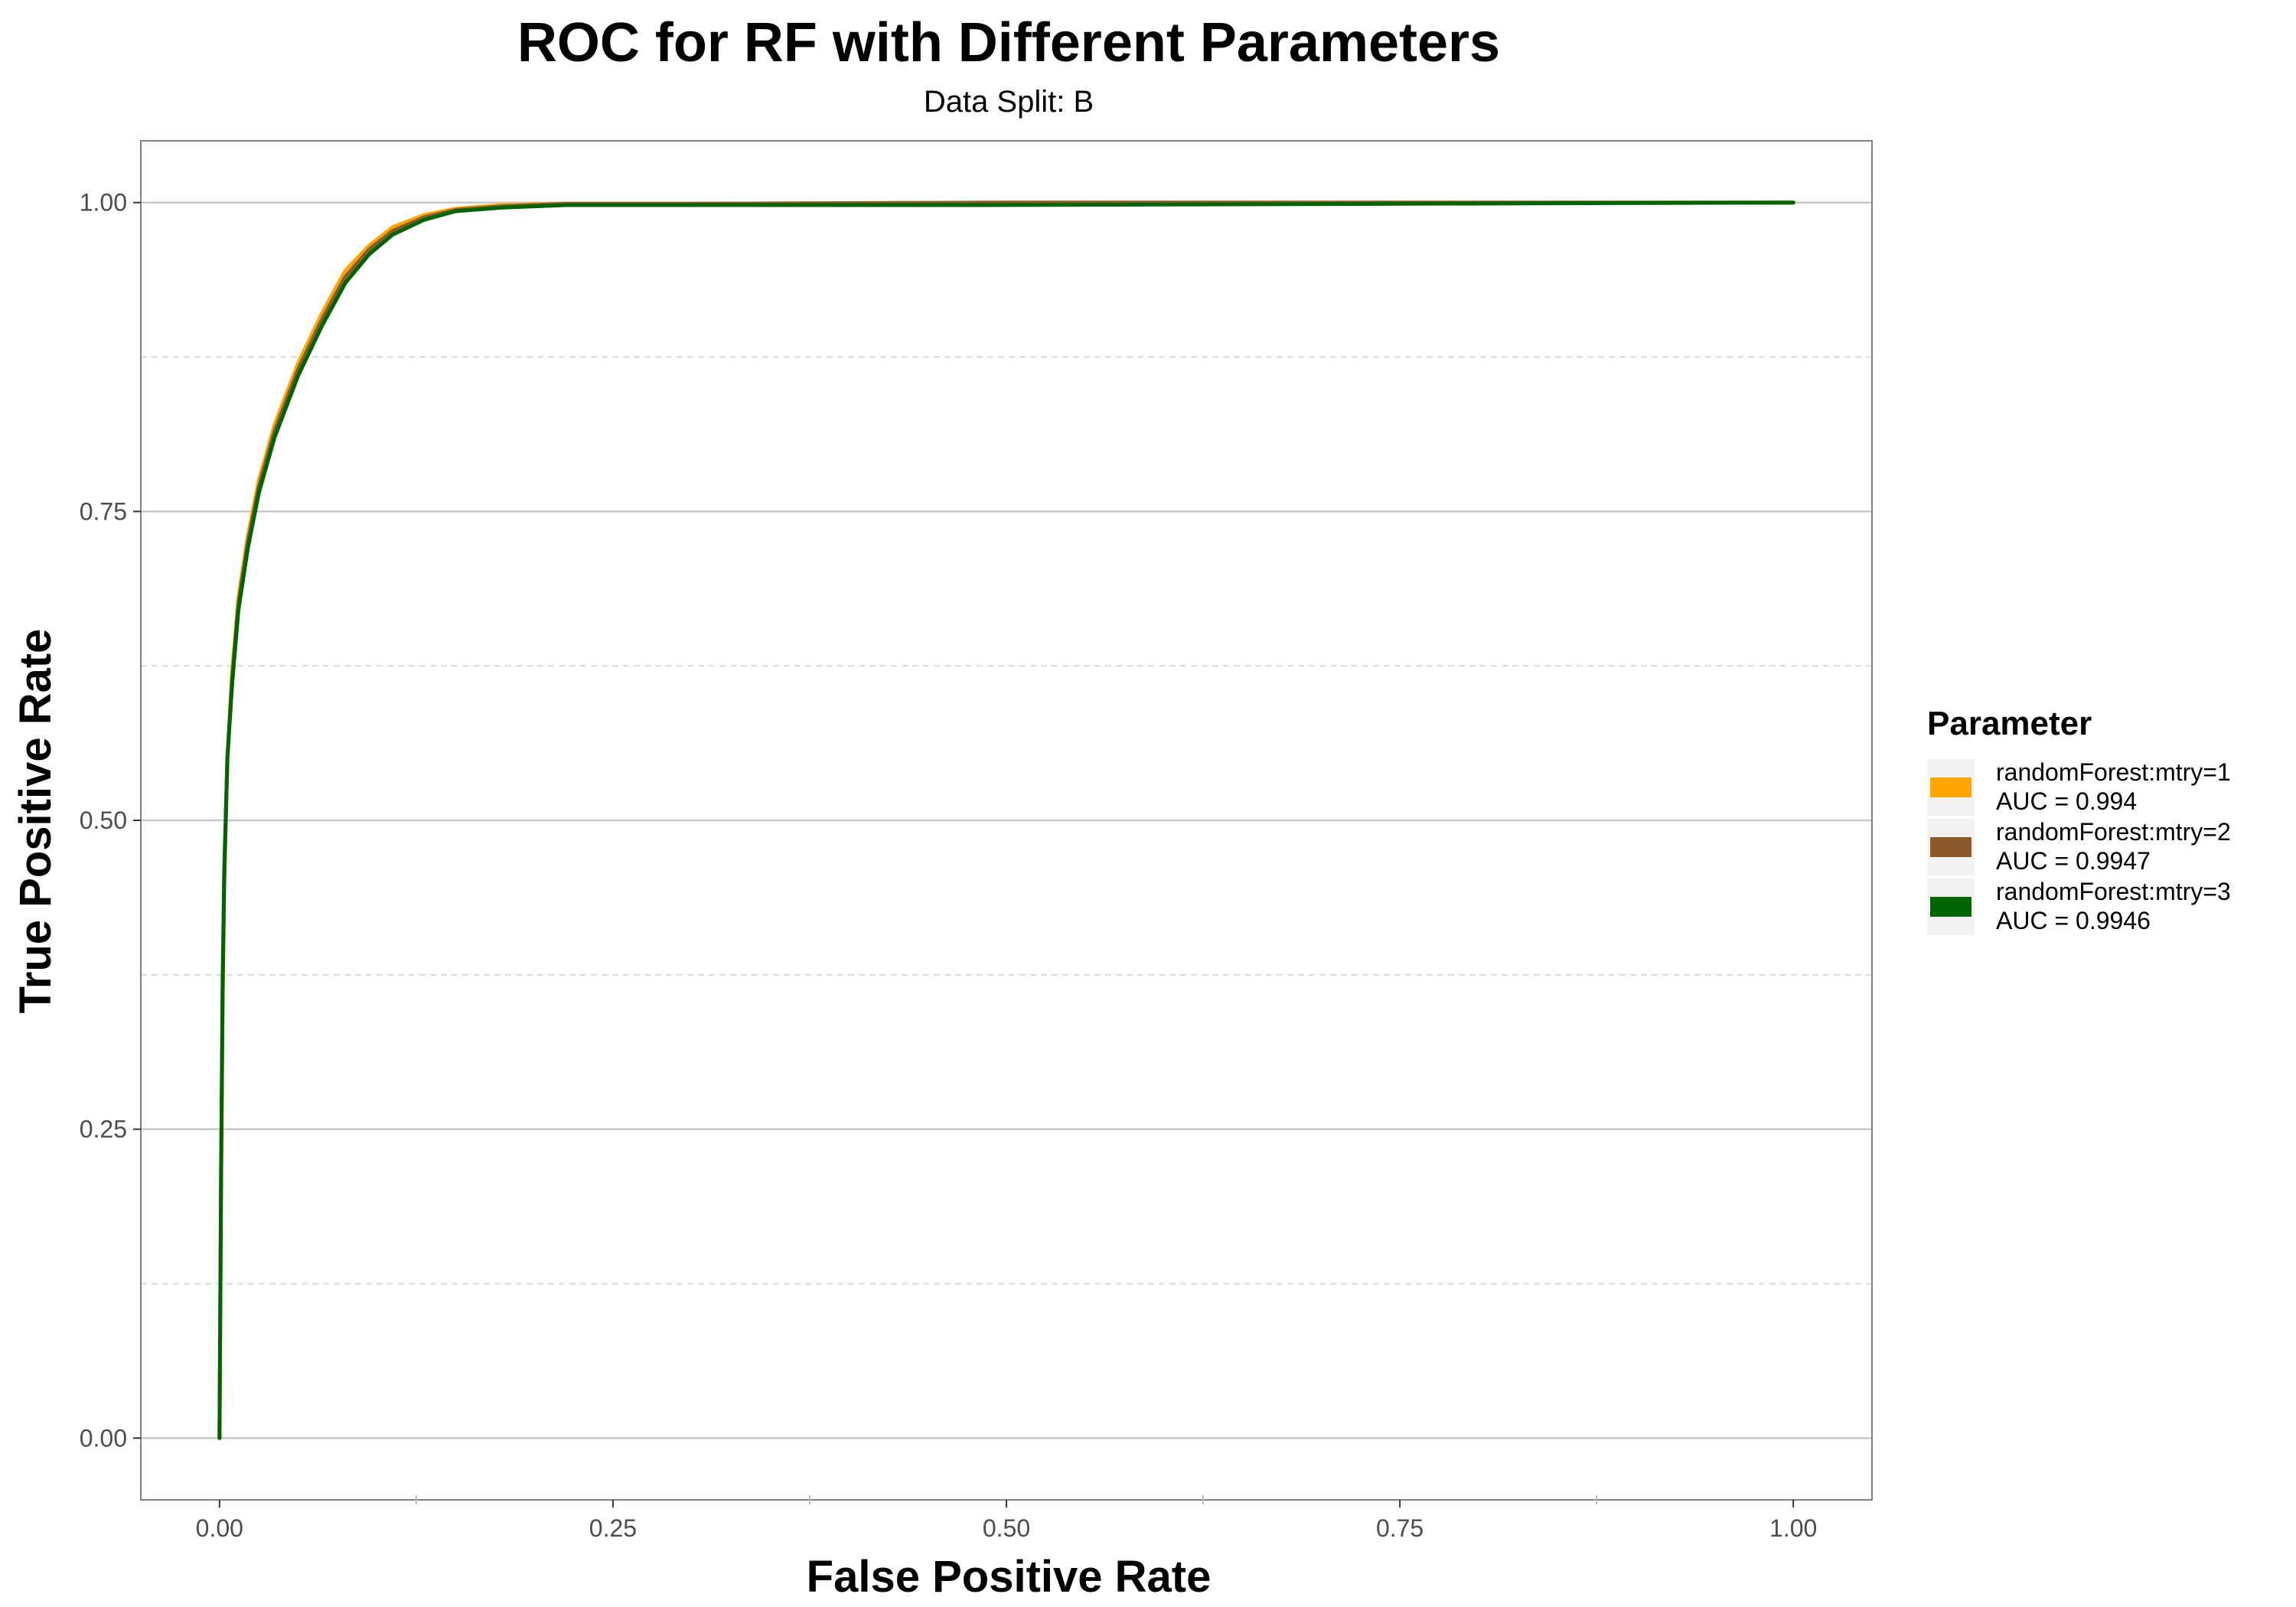 The height and width of the screenshot is (1607, 2296). I want to click on legend-auc-label: AUC = 0.9947, so click(2073, 861).